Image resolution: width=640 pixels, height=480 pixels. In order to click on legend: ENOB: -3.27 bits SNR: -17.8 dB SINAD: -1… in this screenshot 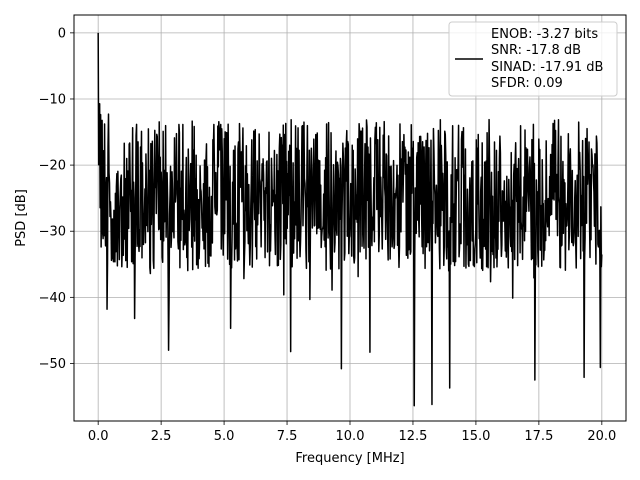, I will do `click(533, 59)`.